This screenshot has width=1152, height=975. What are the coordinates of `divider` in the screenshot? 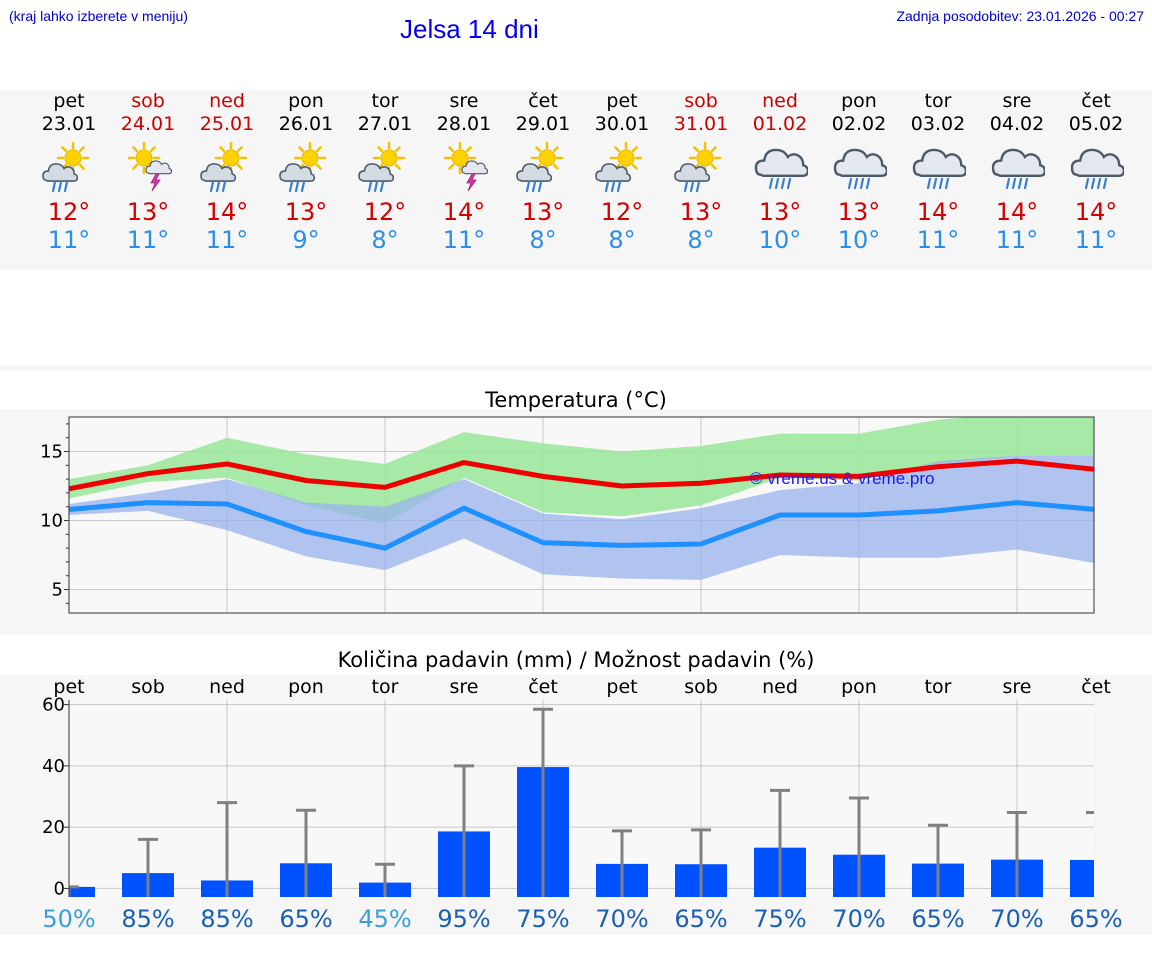 It's located at (576, 368).